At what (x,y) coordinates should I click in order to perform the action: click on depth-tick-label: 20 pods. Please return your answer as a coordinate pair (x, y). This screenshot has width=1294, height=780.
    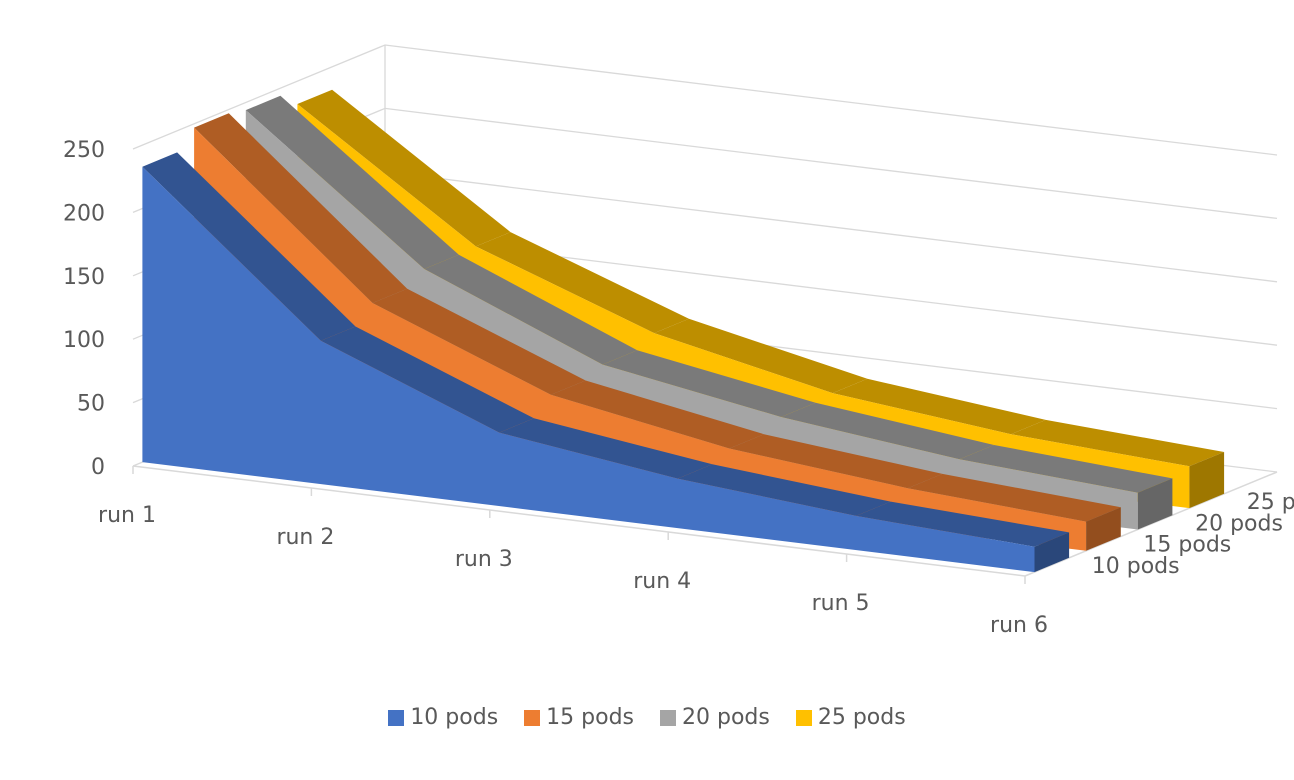
    Looking at the image, I should click on (1239, 523).